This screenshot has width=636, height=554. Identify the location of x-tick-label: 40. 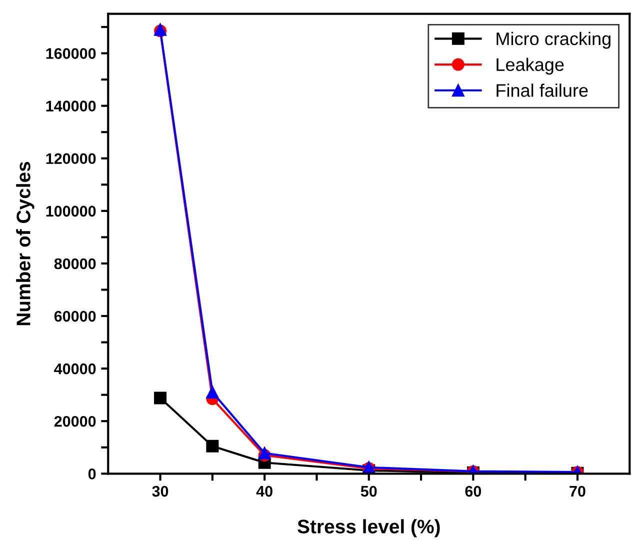
(264, 491).